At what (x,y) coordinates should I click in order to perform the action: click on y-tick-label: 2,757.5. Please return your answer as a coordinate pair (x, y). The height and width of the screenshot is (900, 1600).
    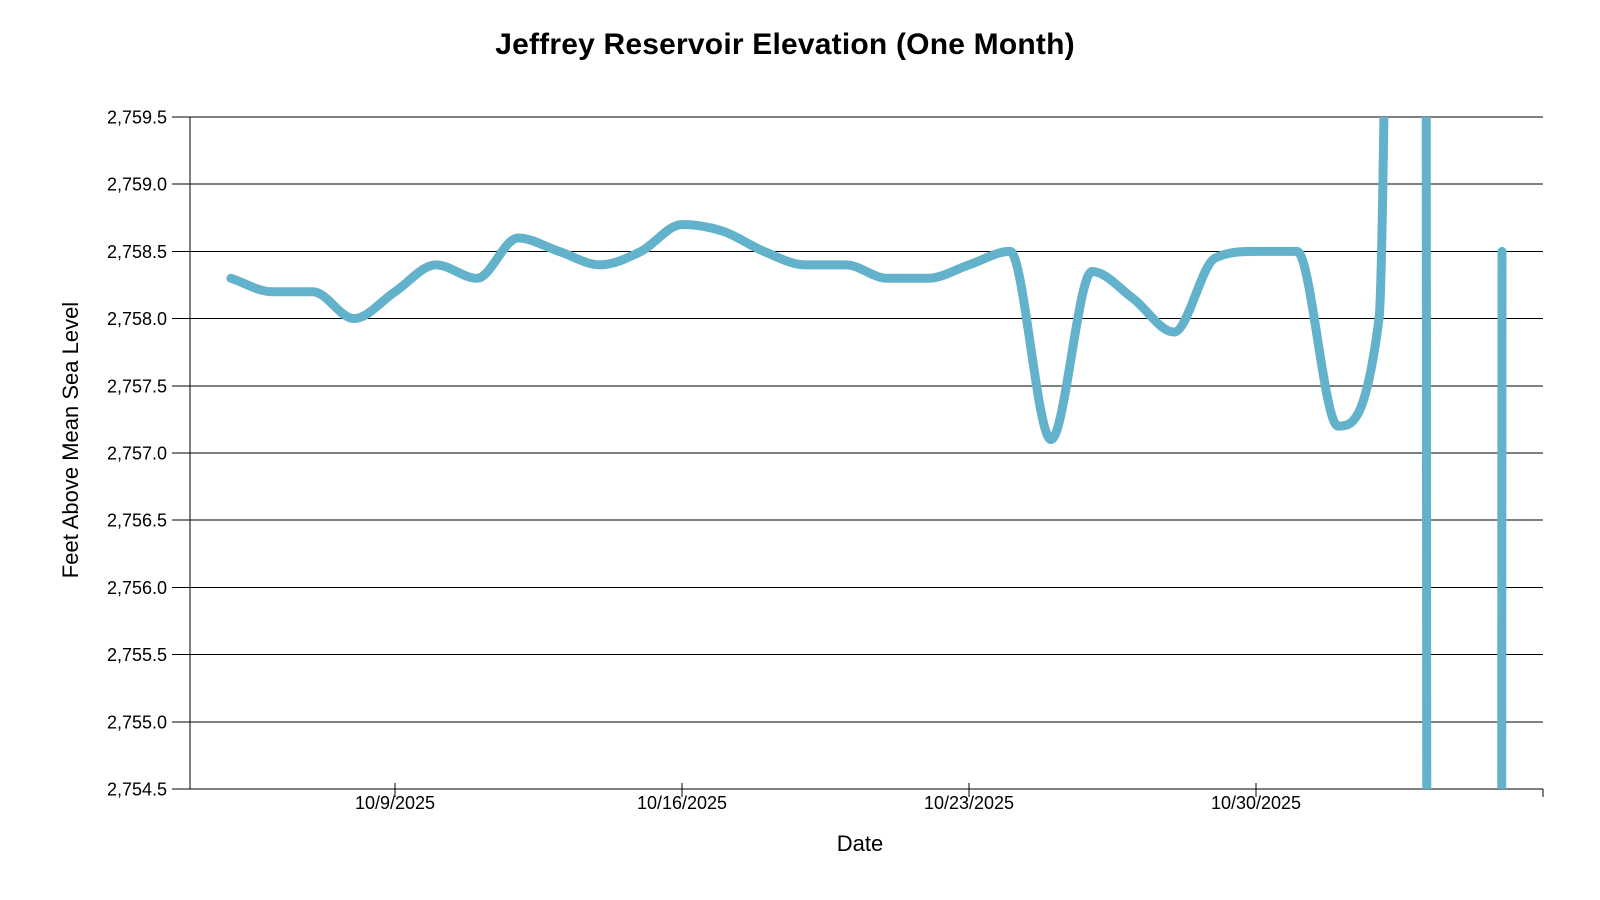
    Looking at the image, I should click on (137, 386).